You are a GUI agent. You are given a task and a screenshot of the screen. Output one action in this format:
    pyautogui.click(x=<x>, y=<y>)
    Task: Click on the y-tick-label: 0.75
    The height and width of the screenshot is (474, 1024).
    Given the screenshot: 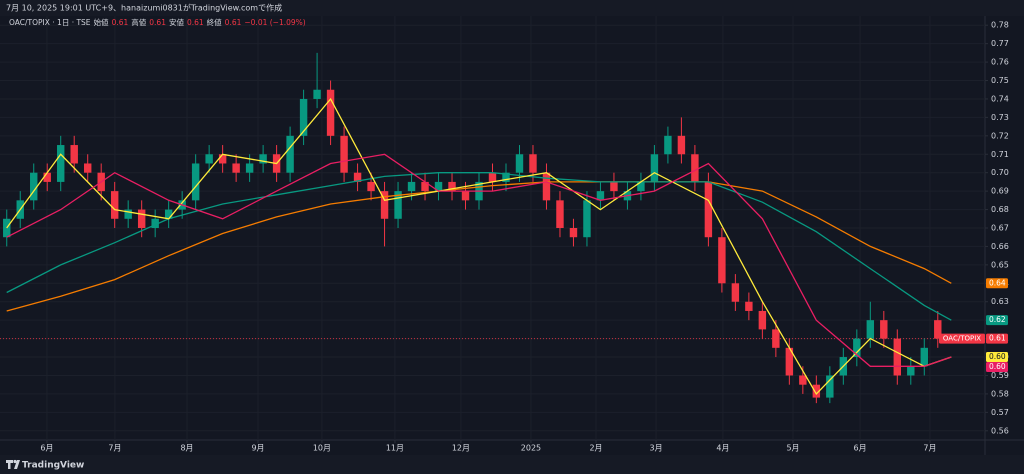 What is the action you would take?
    pyautogui.click(x=1000, y=80)
    